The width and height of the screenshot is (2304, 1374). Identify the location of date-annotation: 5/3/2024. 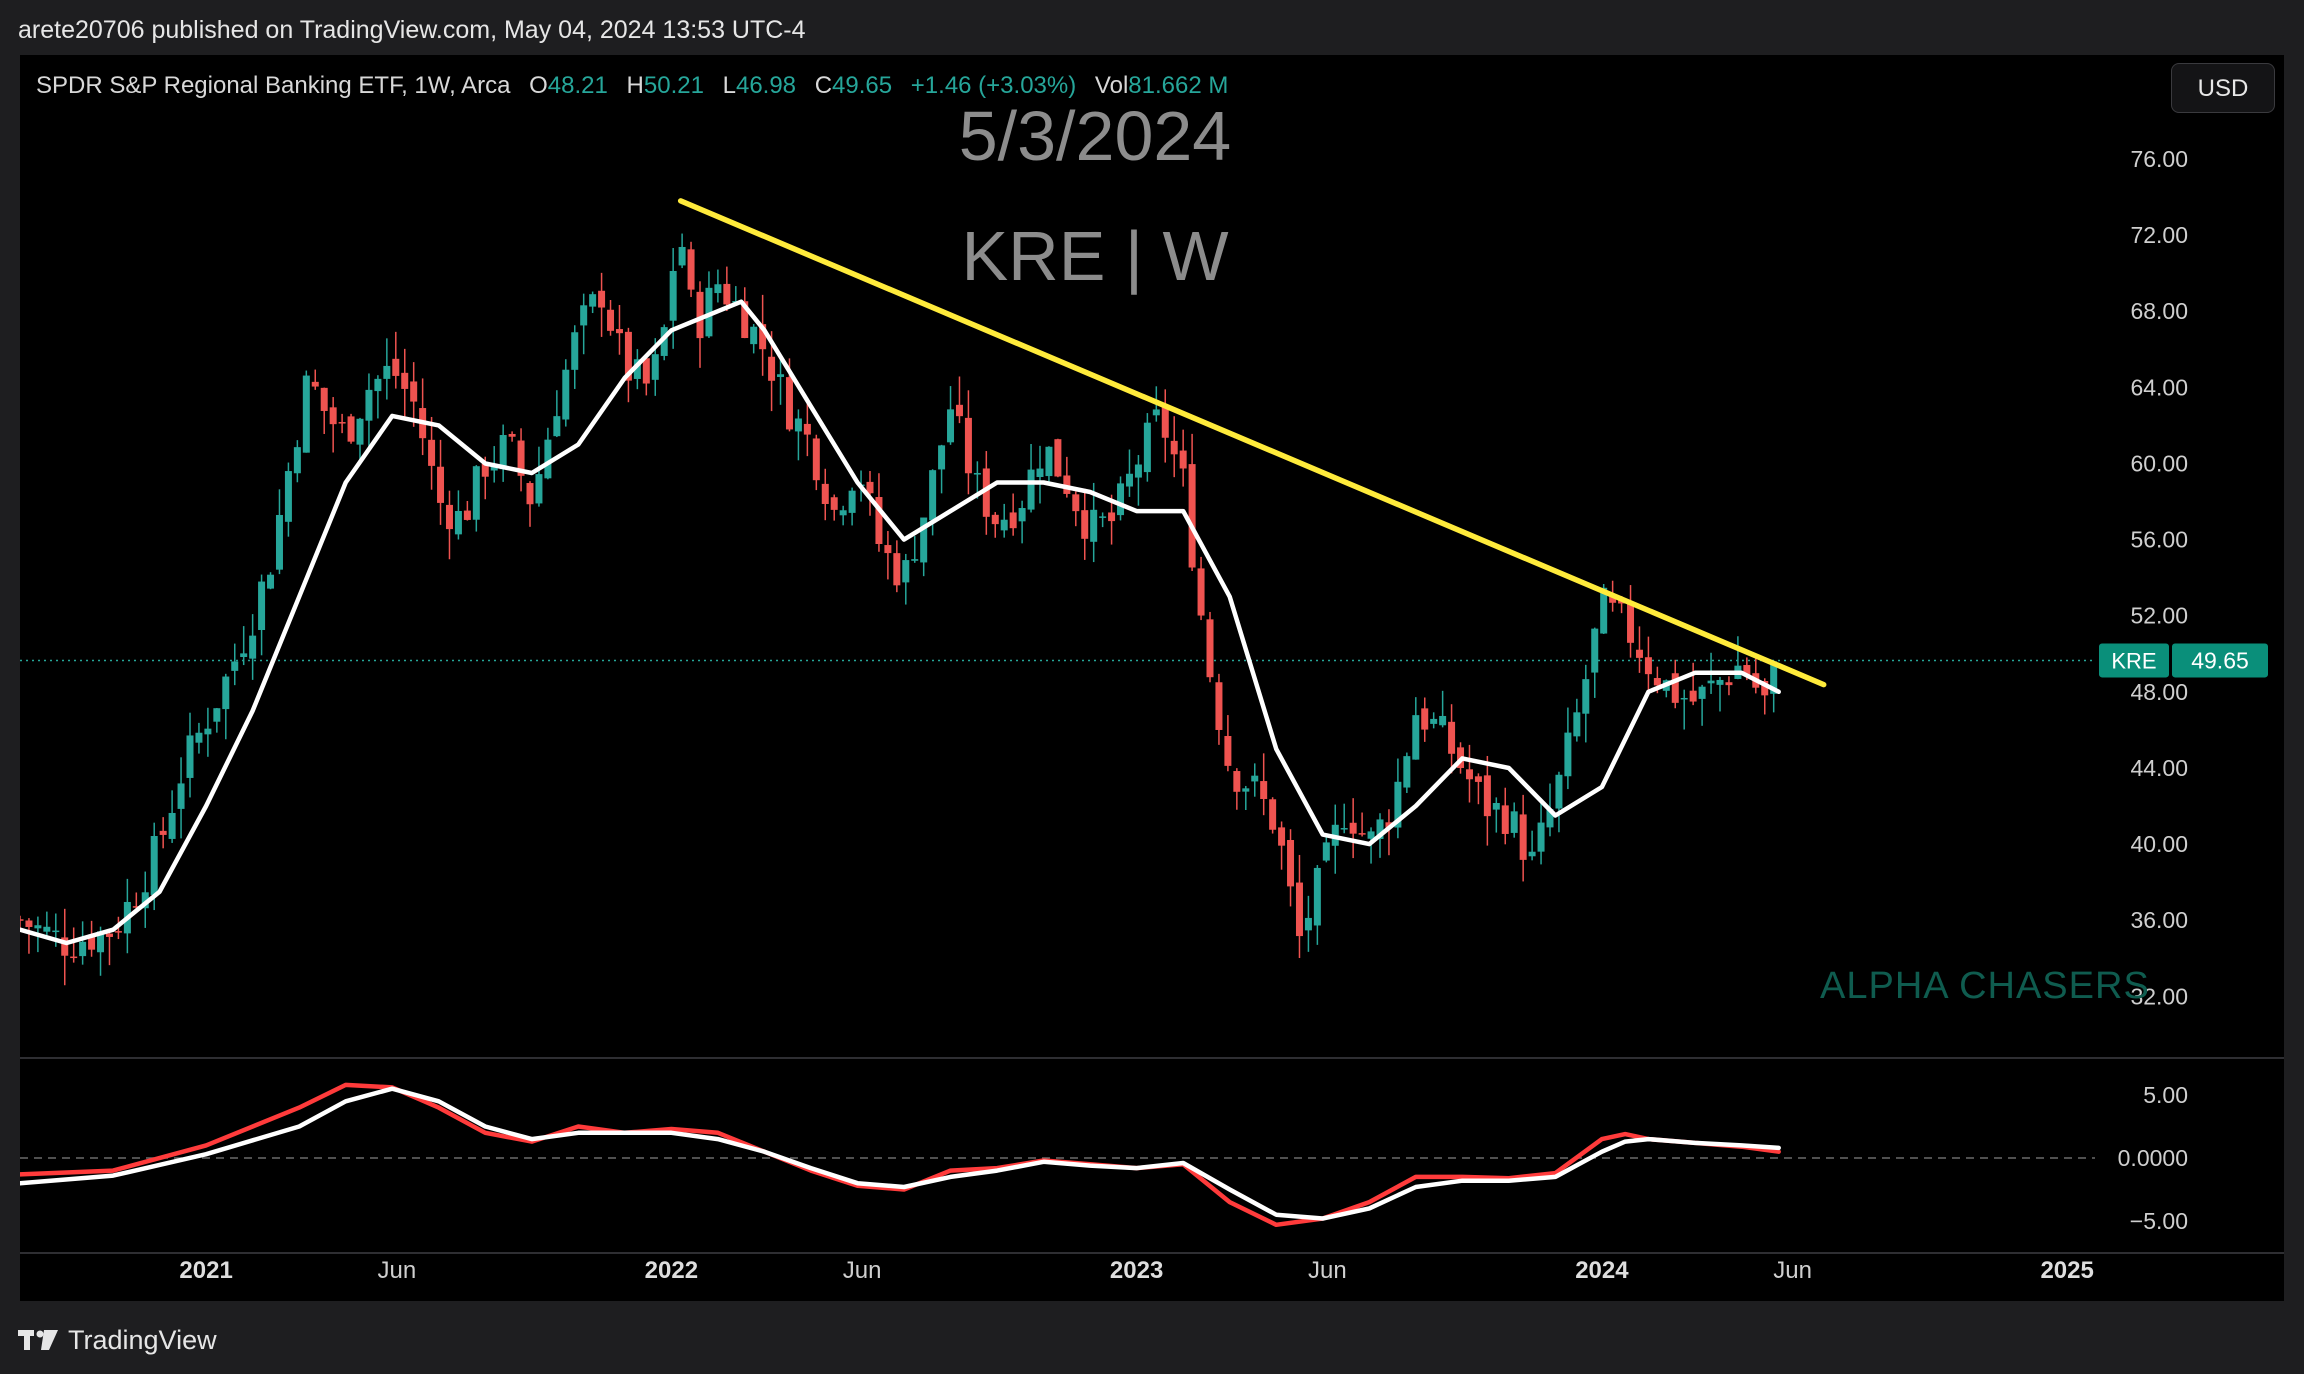
(1095, 136).